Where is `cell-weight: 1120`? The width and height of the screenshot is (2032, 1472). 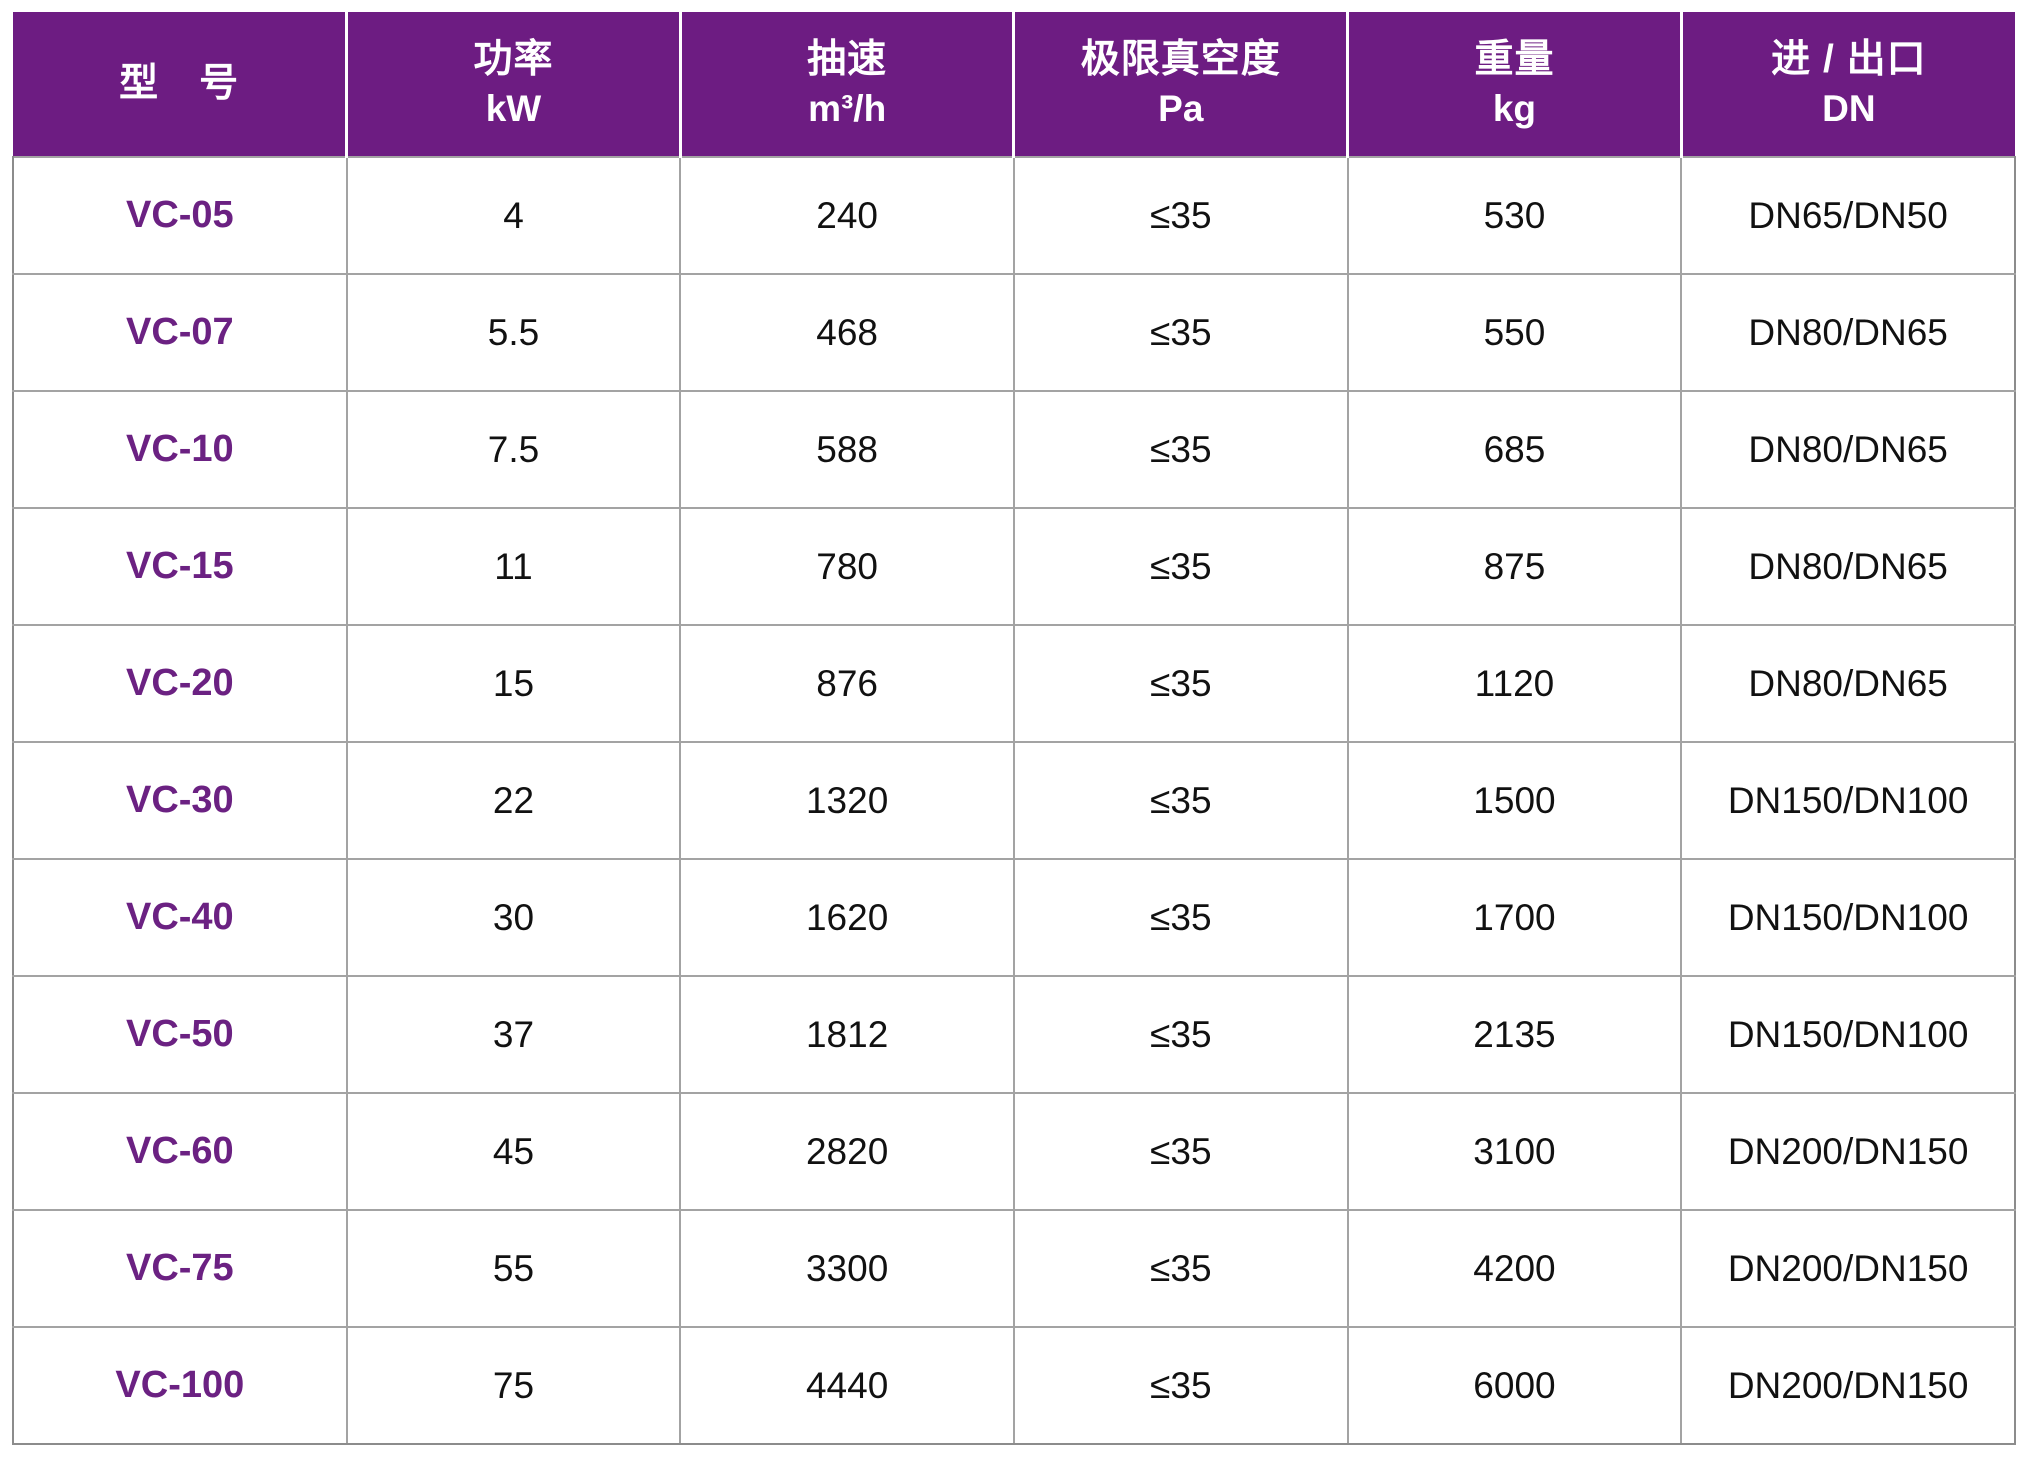
cell-weight: 1120 is located at coordinates (1514, 683).